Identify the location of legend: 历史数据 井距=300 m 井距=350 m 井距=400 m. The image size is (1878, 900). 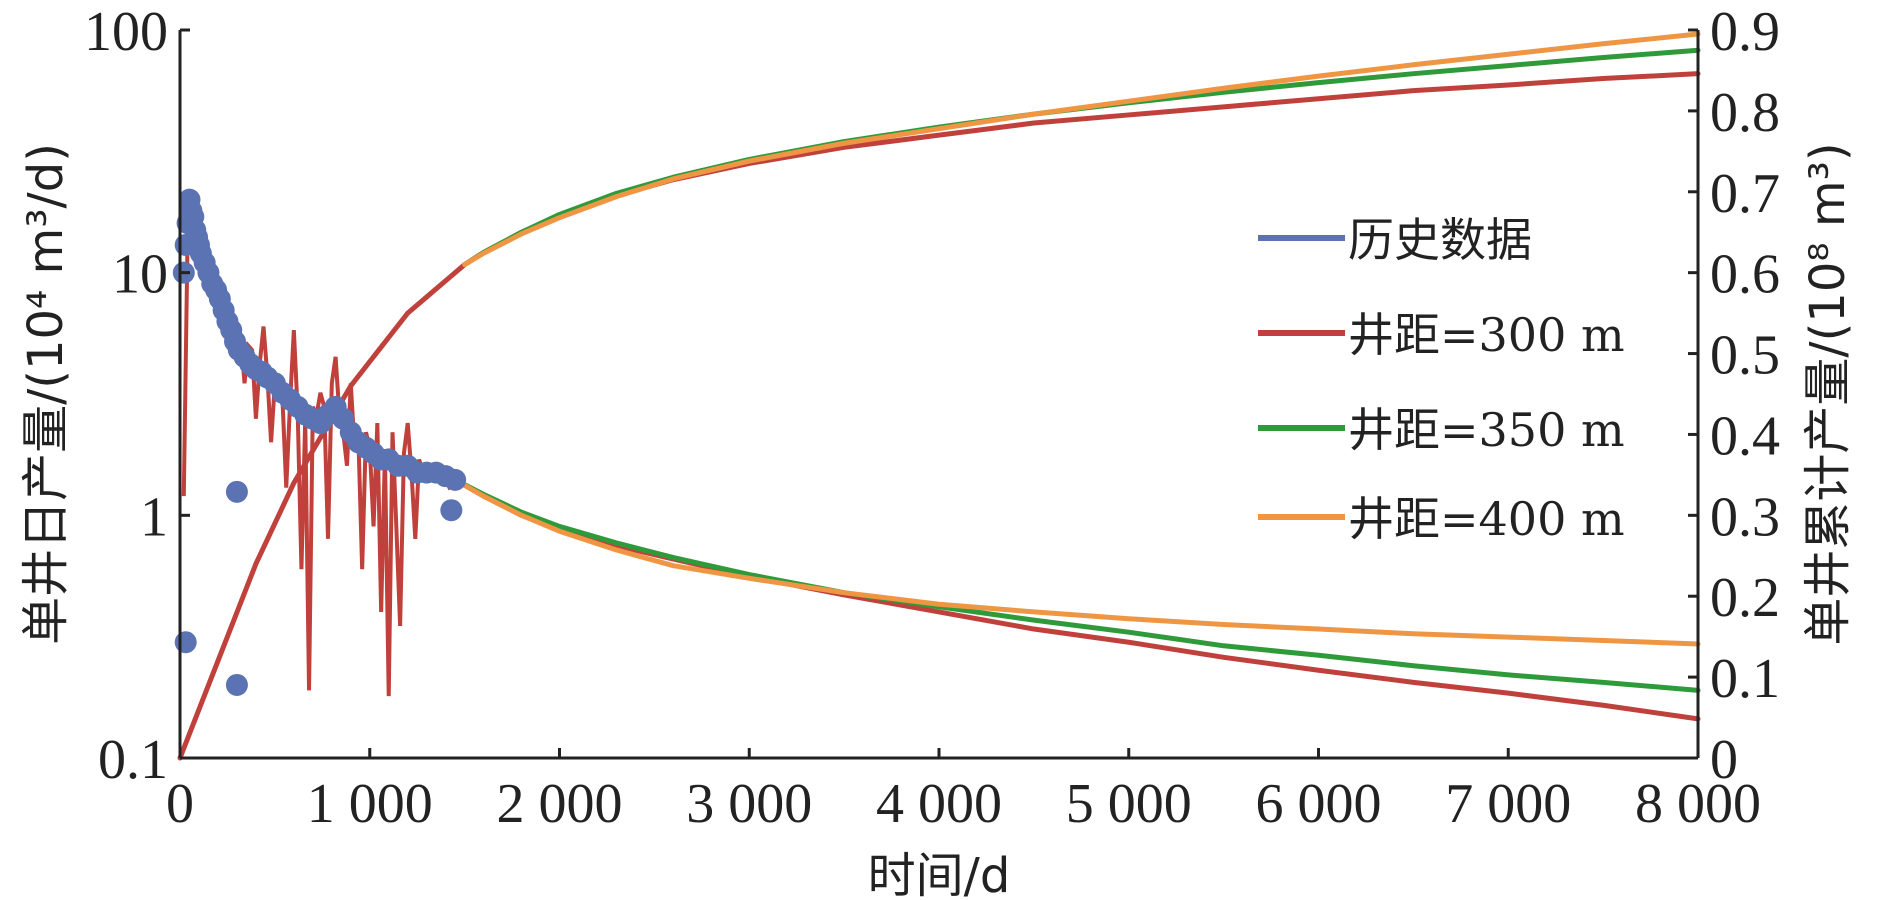
(1441, 379).